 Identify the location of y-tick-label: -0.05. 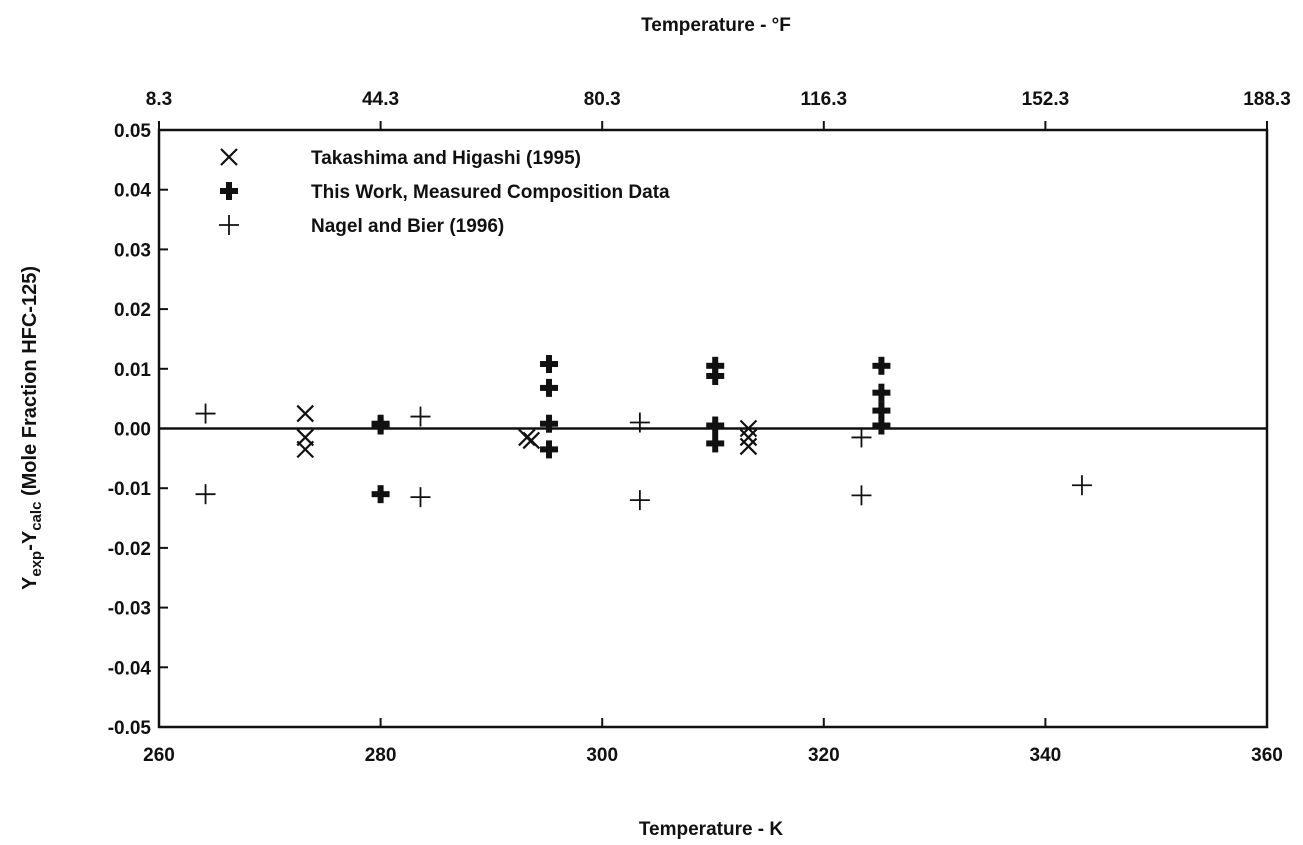
(130, 728).